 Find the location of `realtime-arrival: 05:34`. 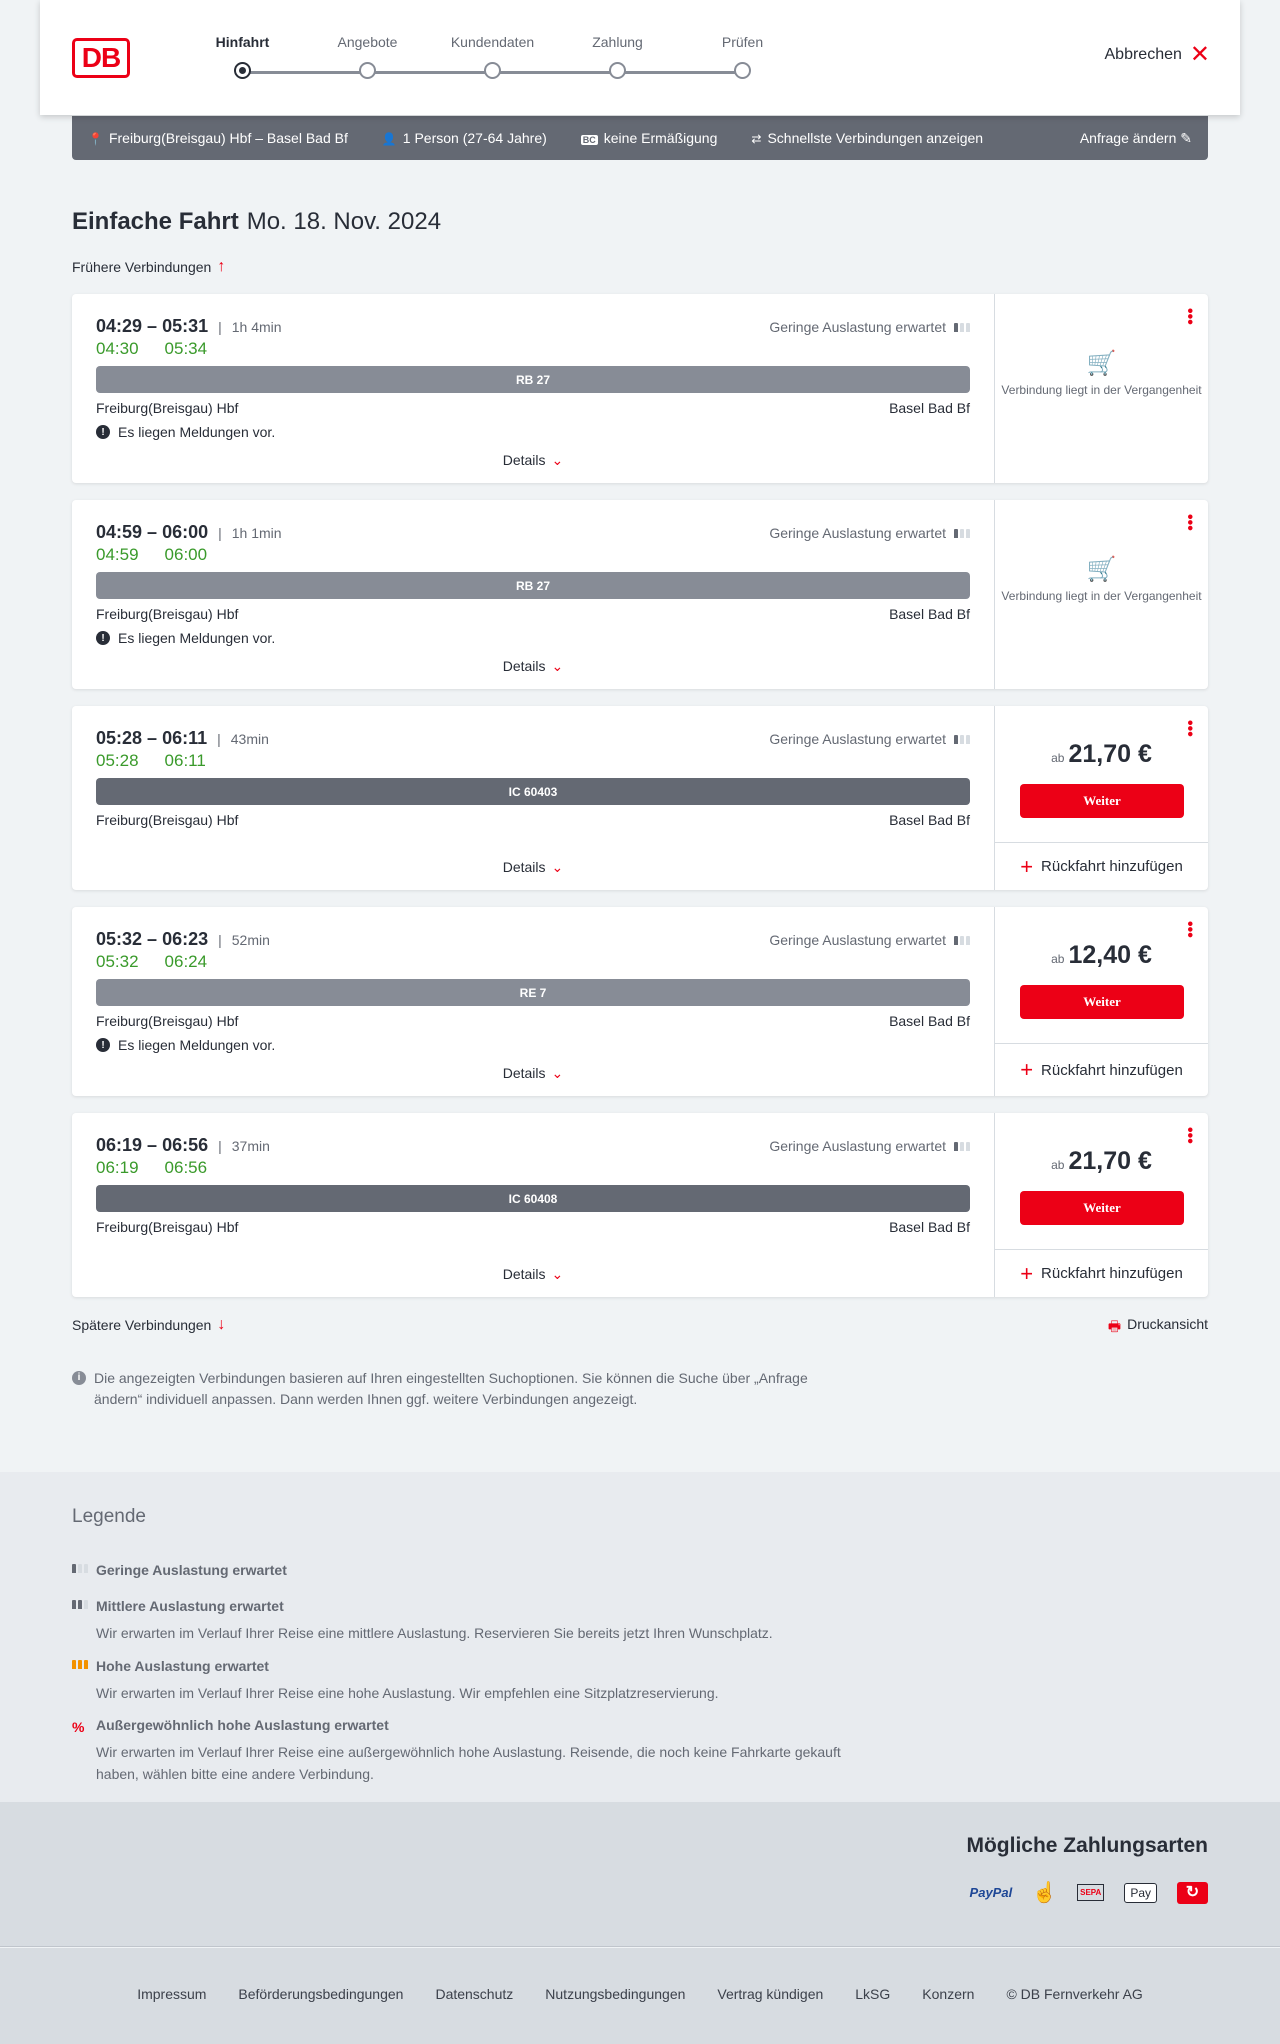

realtime-arrival: 05:34 is located at coordinates (186, 348).